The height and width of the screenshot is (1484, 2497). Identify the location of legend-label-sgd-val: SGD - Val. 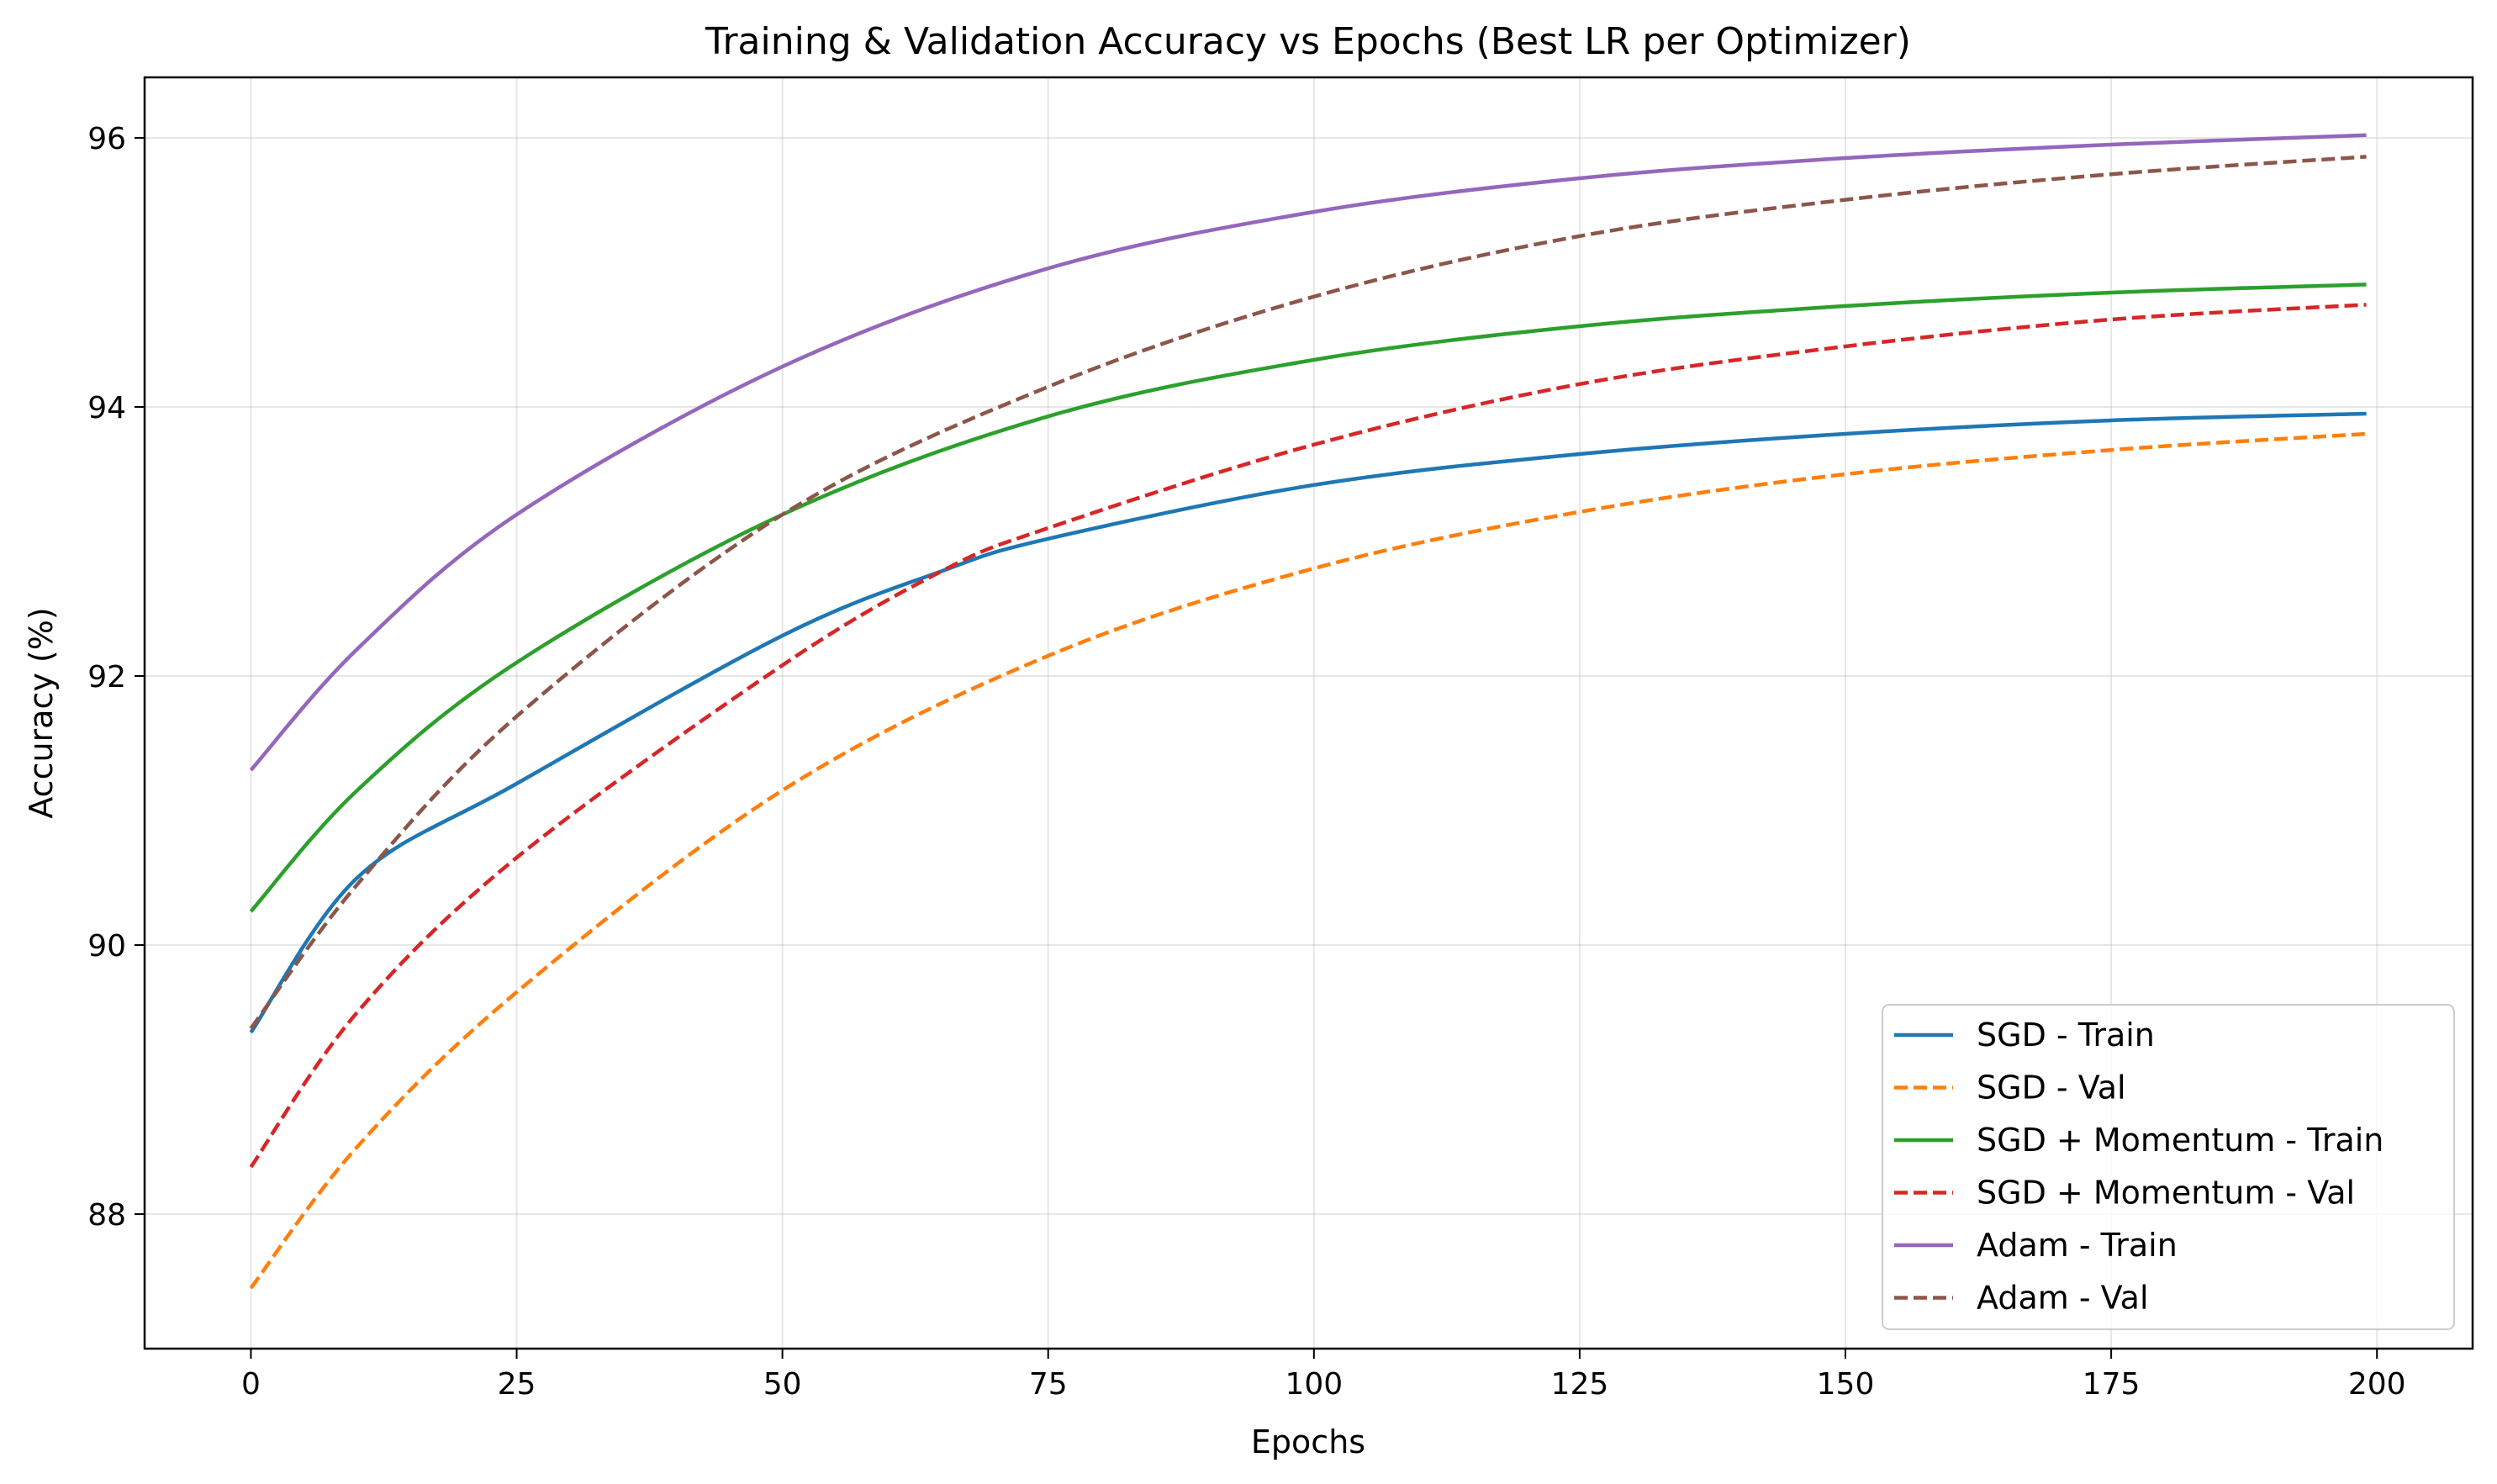
(2051, 1087).